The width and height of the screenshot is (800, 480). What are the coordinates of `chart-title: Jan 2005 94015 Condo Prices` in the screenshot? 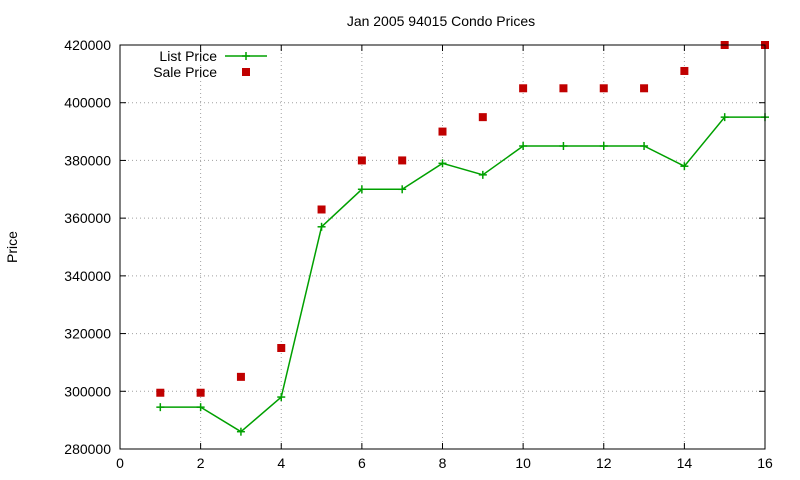 It's located at (441, 21).